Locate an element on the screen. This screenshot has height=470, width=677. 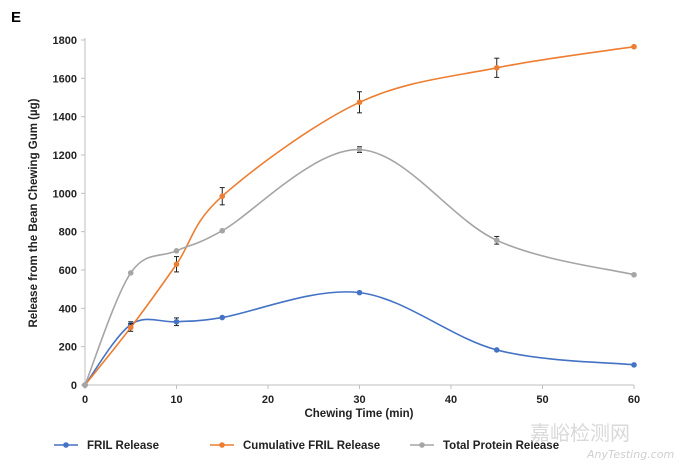
y-tick-label: 1600 is located at coordinates (65, 79).